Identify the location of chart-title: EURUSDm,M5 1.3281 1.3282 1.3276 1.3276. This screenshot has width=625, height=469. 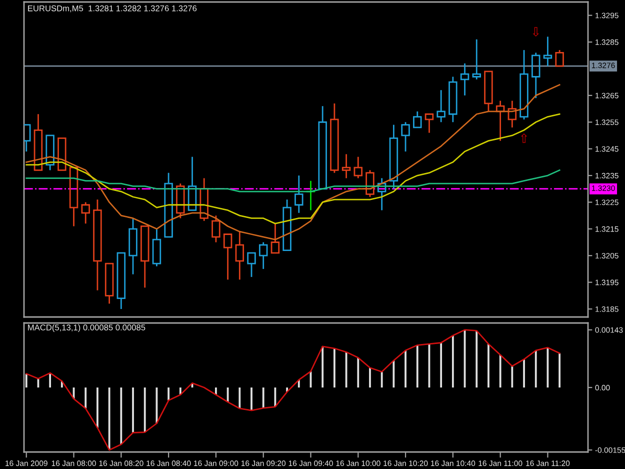
(112, 8).